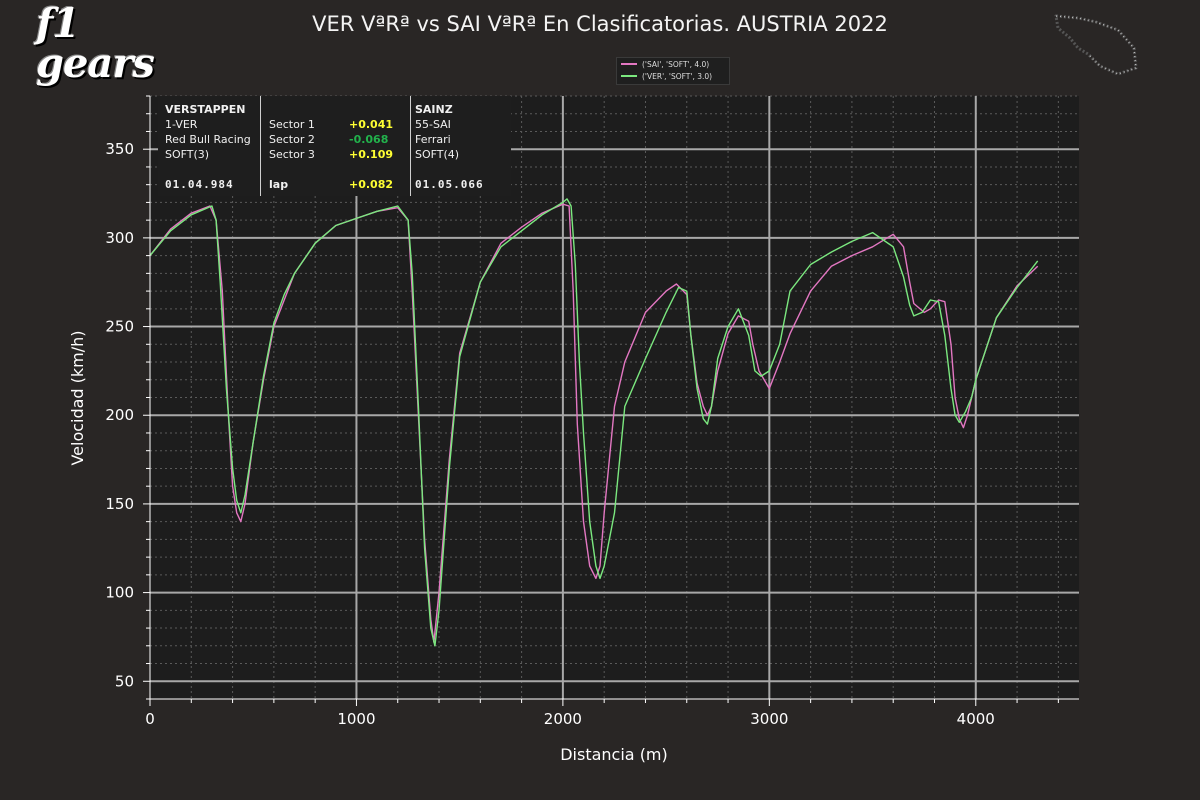 This screenshot has height=800, width=1200. I want to click on y-tick-label: 150, so click(119, 504).